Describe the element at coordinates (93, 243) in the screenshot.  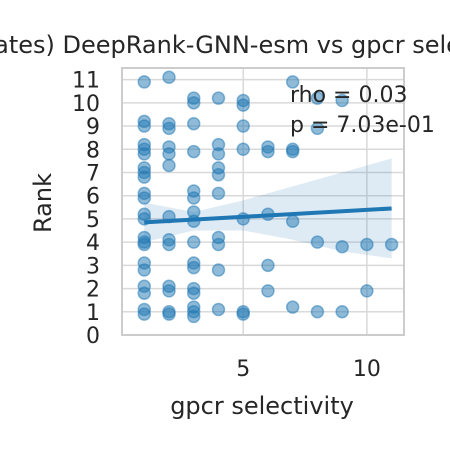
I see `y-tick-label: 4` at that location.